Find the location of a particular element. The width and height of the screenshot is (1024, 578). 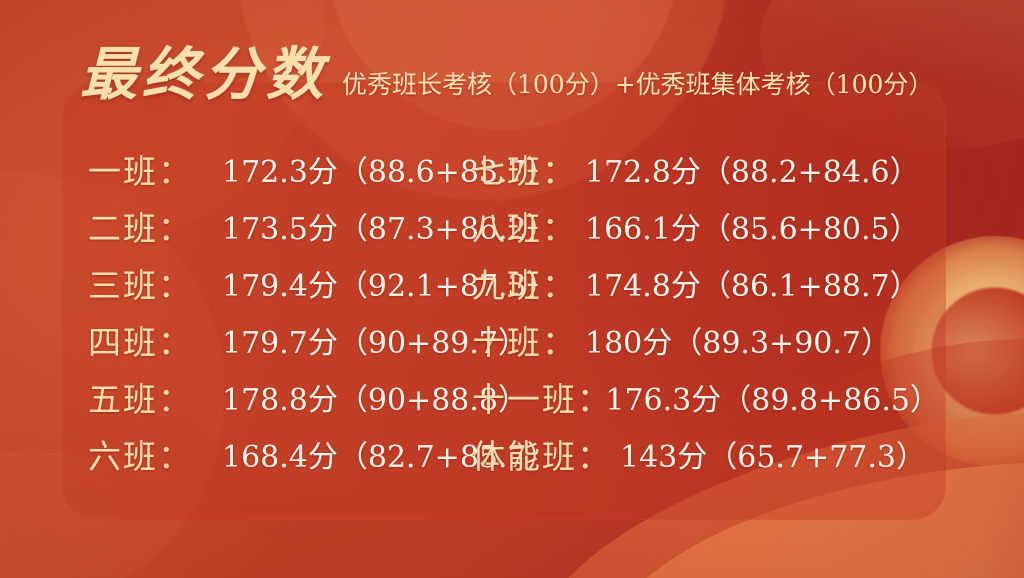

class-score: 176.3分（89.8+86.5） is located at coordinates (772, 400).